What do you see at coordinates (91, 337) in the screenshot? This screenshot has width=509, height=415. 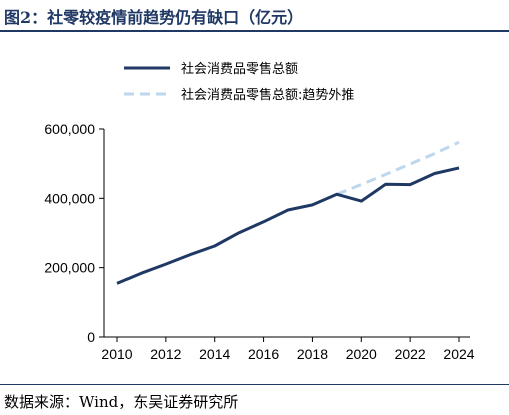 I see `y-tick-label: 0` at bounding box center [91, 337].